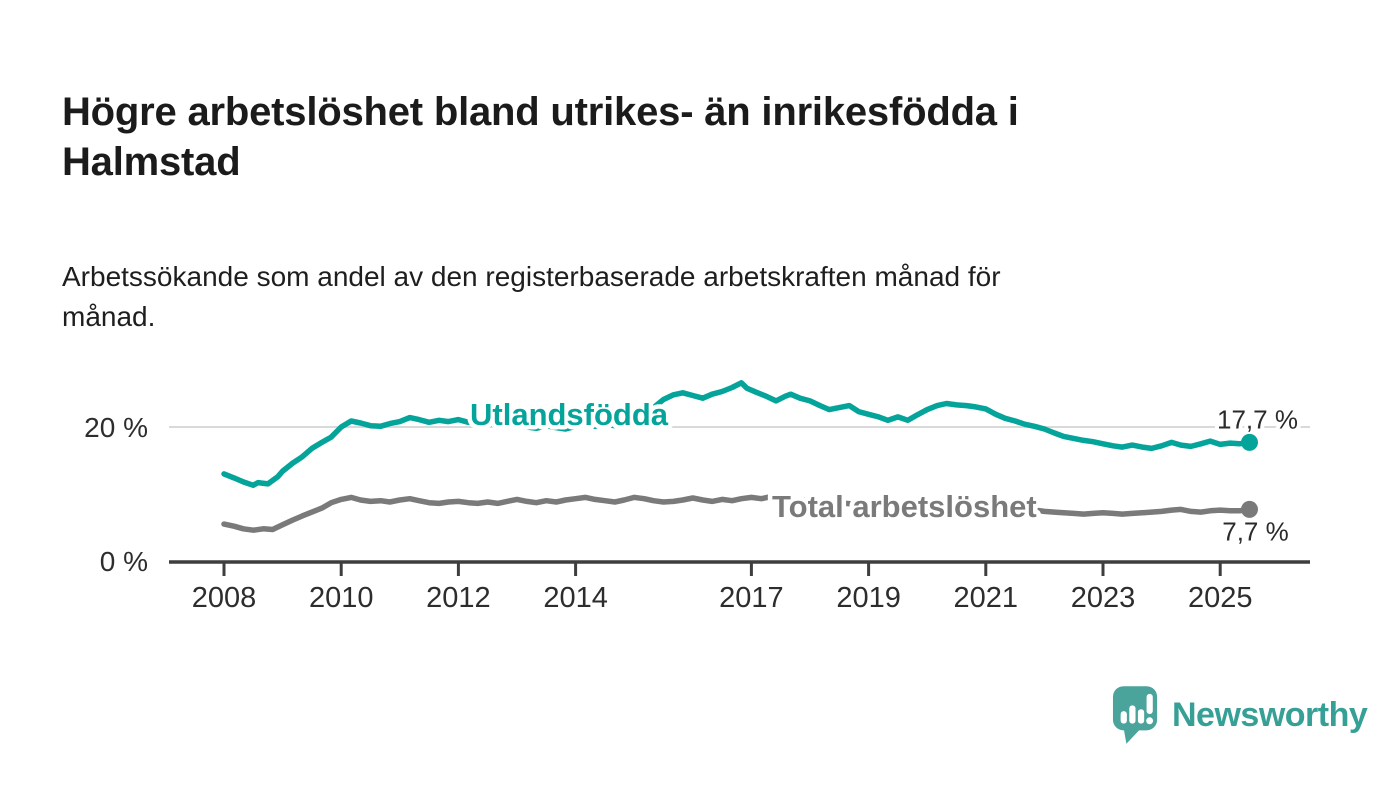 The width and height of the screenshot is (1400, 794). Describe the element at coordinates (904, 506) in the screenshot. I see `series-label-total-arbetsloshet: Total arbetslöshet` at that location.